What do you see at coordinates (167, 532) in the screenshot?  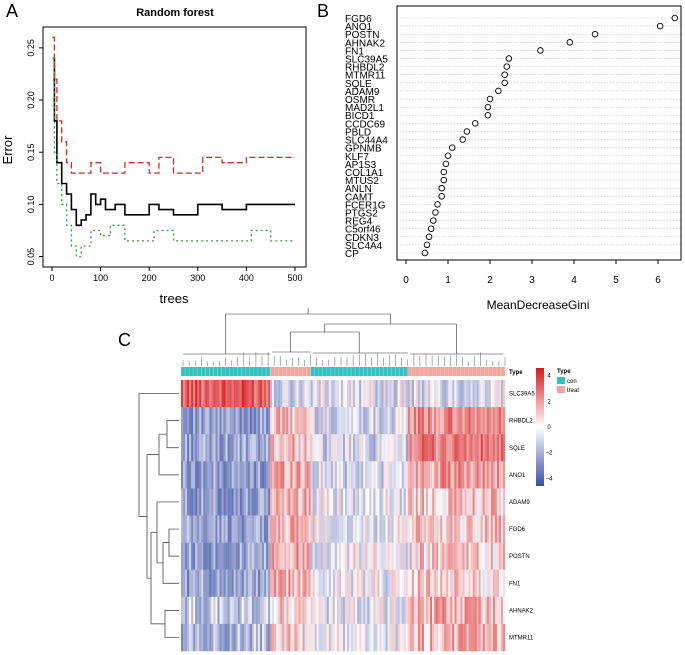 I see `dendrogram-branch` at bounding box center [167, 532].